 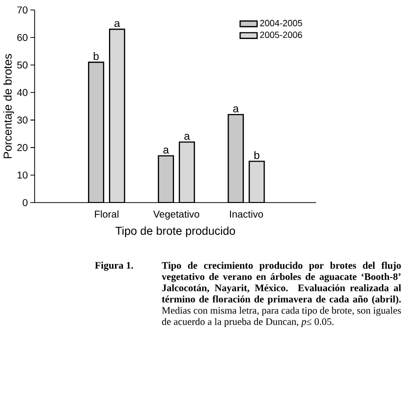 What do you see at coordinates (175, 232) in the screenshot?
I see `x-axis-title: Tipo de brote producido` at bounding box center [175, 232].